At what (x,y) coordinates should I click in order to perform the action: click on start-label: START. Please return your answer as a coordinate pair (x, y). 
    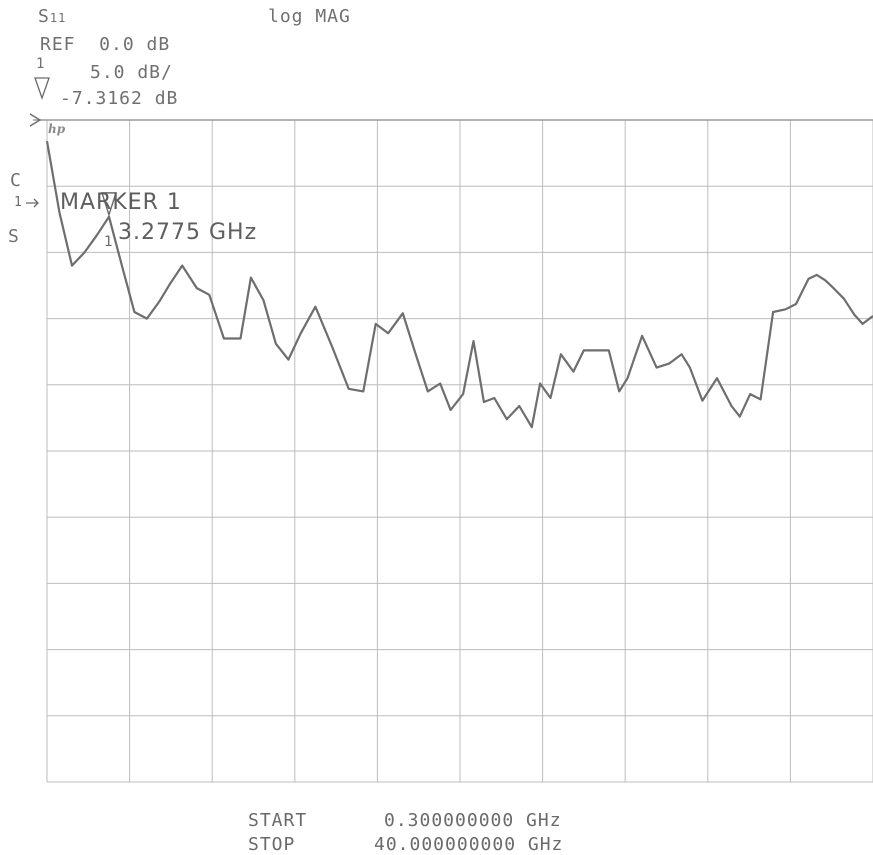
    Looking at the image, I should click on (278, 820).